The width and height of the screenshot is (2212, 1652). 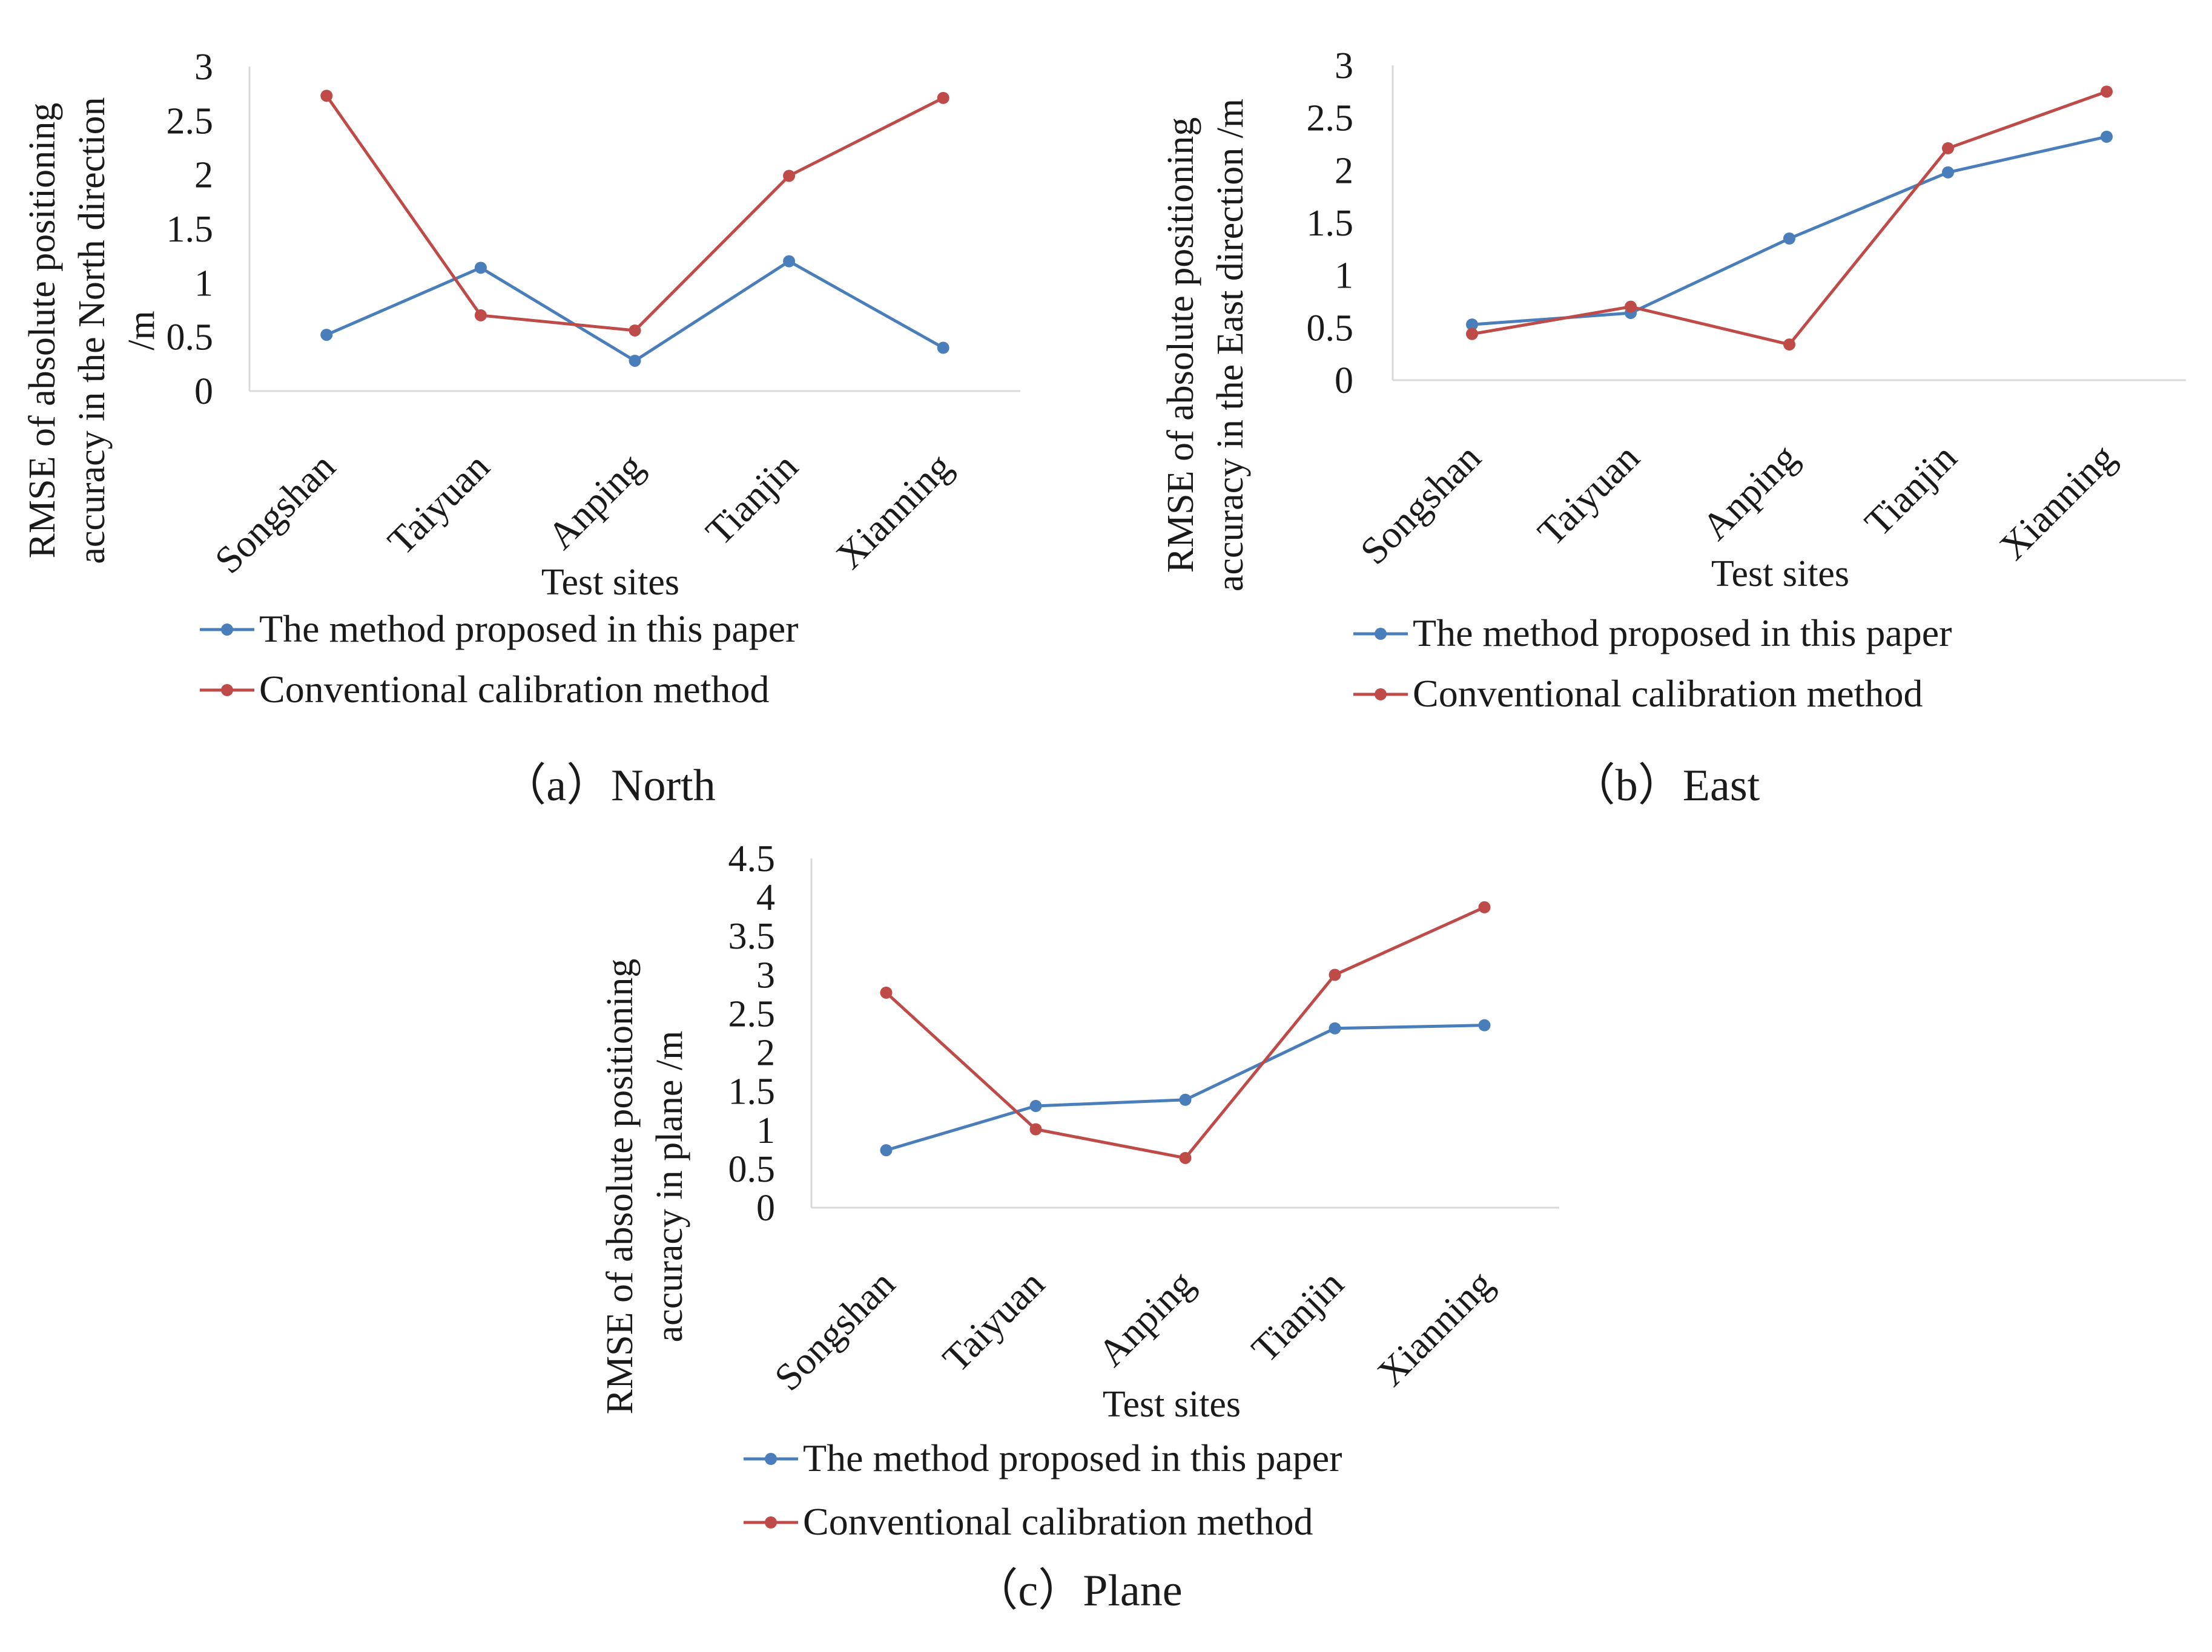 I want to click on y-tick-label: 4, so click(x=766, y=898).